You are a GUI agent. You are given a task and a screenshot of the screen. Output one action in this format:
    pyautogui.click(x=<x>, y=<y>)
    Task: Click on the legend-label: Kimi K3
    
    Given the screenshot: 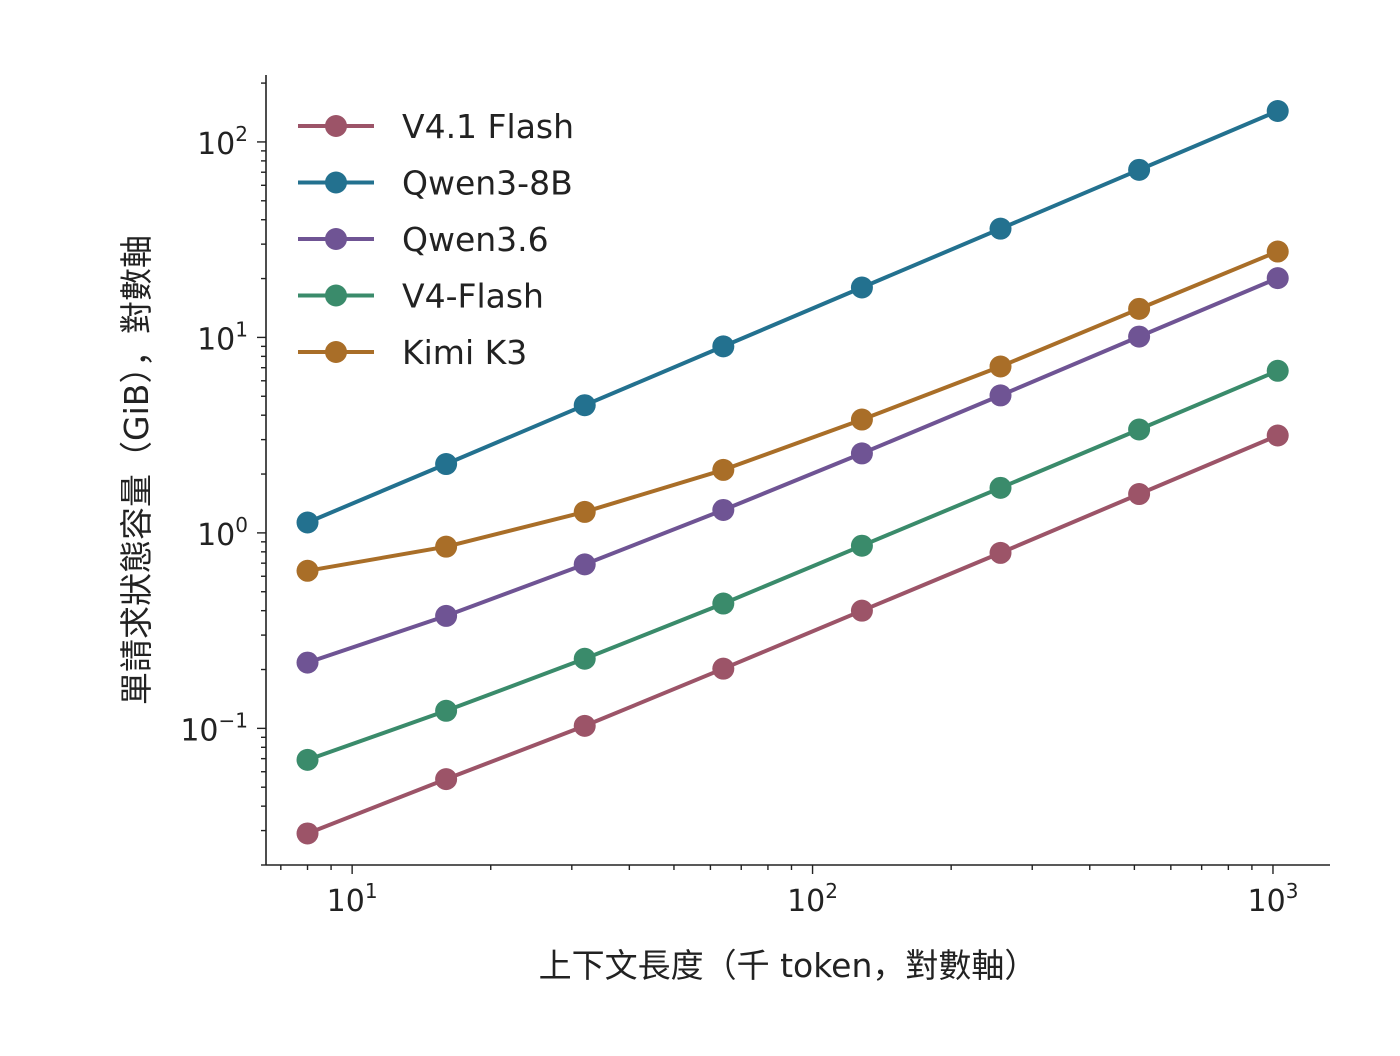 What is the action you would take?
    pyautogui.click(x=464, y=352)
    